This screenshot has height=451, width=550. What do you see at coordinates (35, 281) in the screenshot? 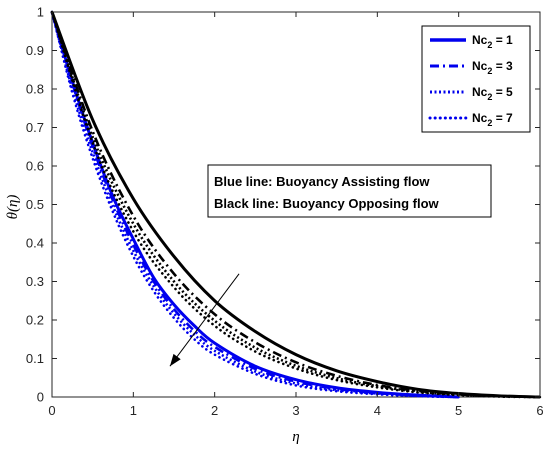
I see `y-tick-label: 0.3` at bounding box center [35, 281].